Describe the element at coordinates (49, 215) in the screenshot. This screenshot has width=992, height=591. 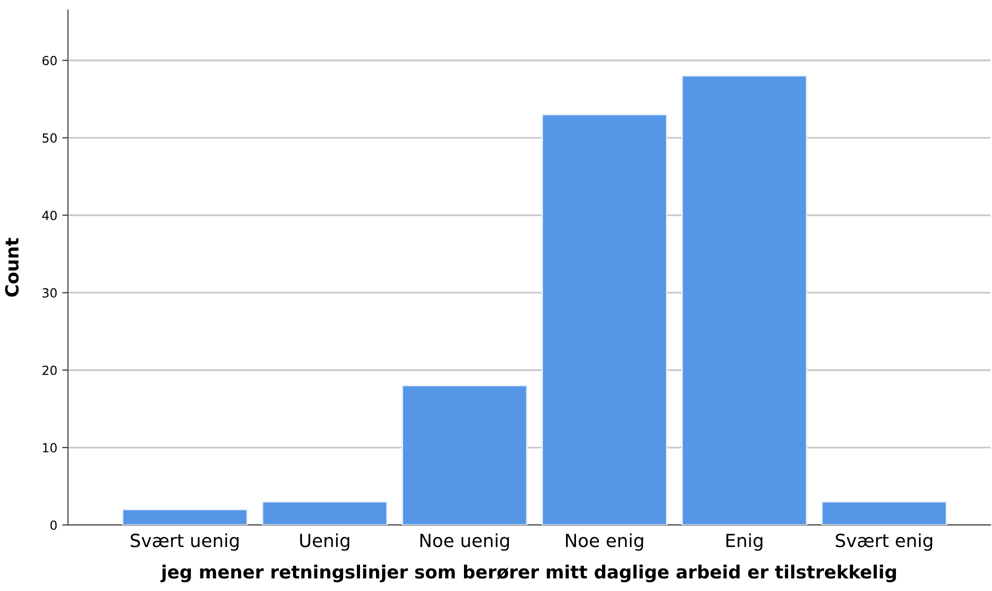
I see `y-tick-label: 40` at that location.